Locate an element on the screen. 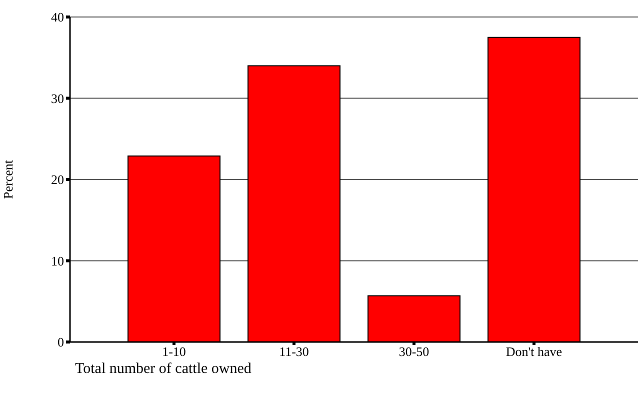 The image size is (638, 404). x-axis-title: Total number of cattle owned is located at coordinates (163, 369).